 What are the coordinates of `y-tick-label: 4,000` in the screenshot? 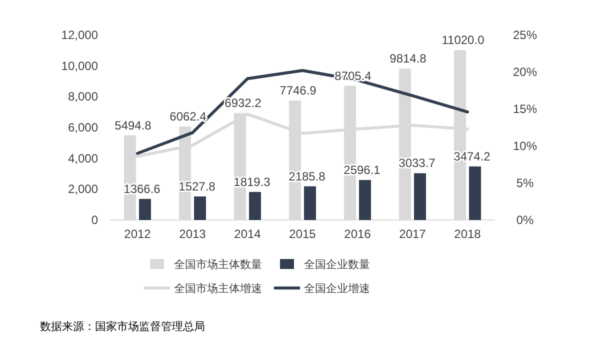 It's located at (83, 158).